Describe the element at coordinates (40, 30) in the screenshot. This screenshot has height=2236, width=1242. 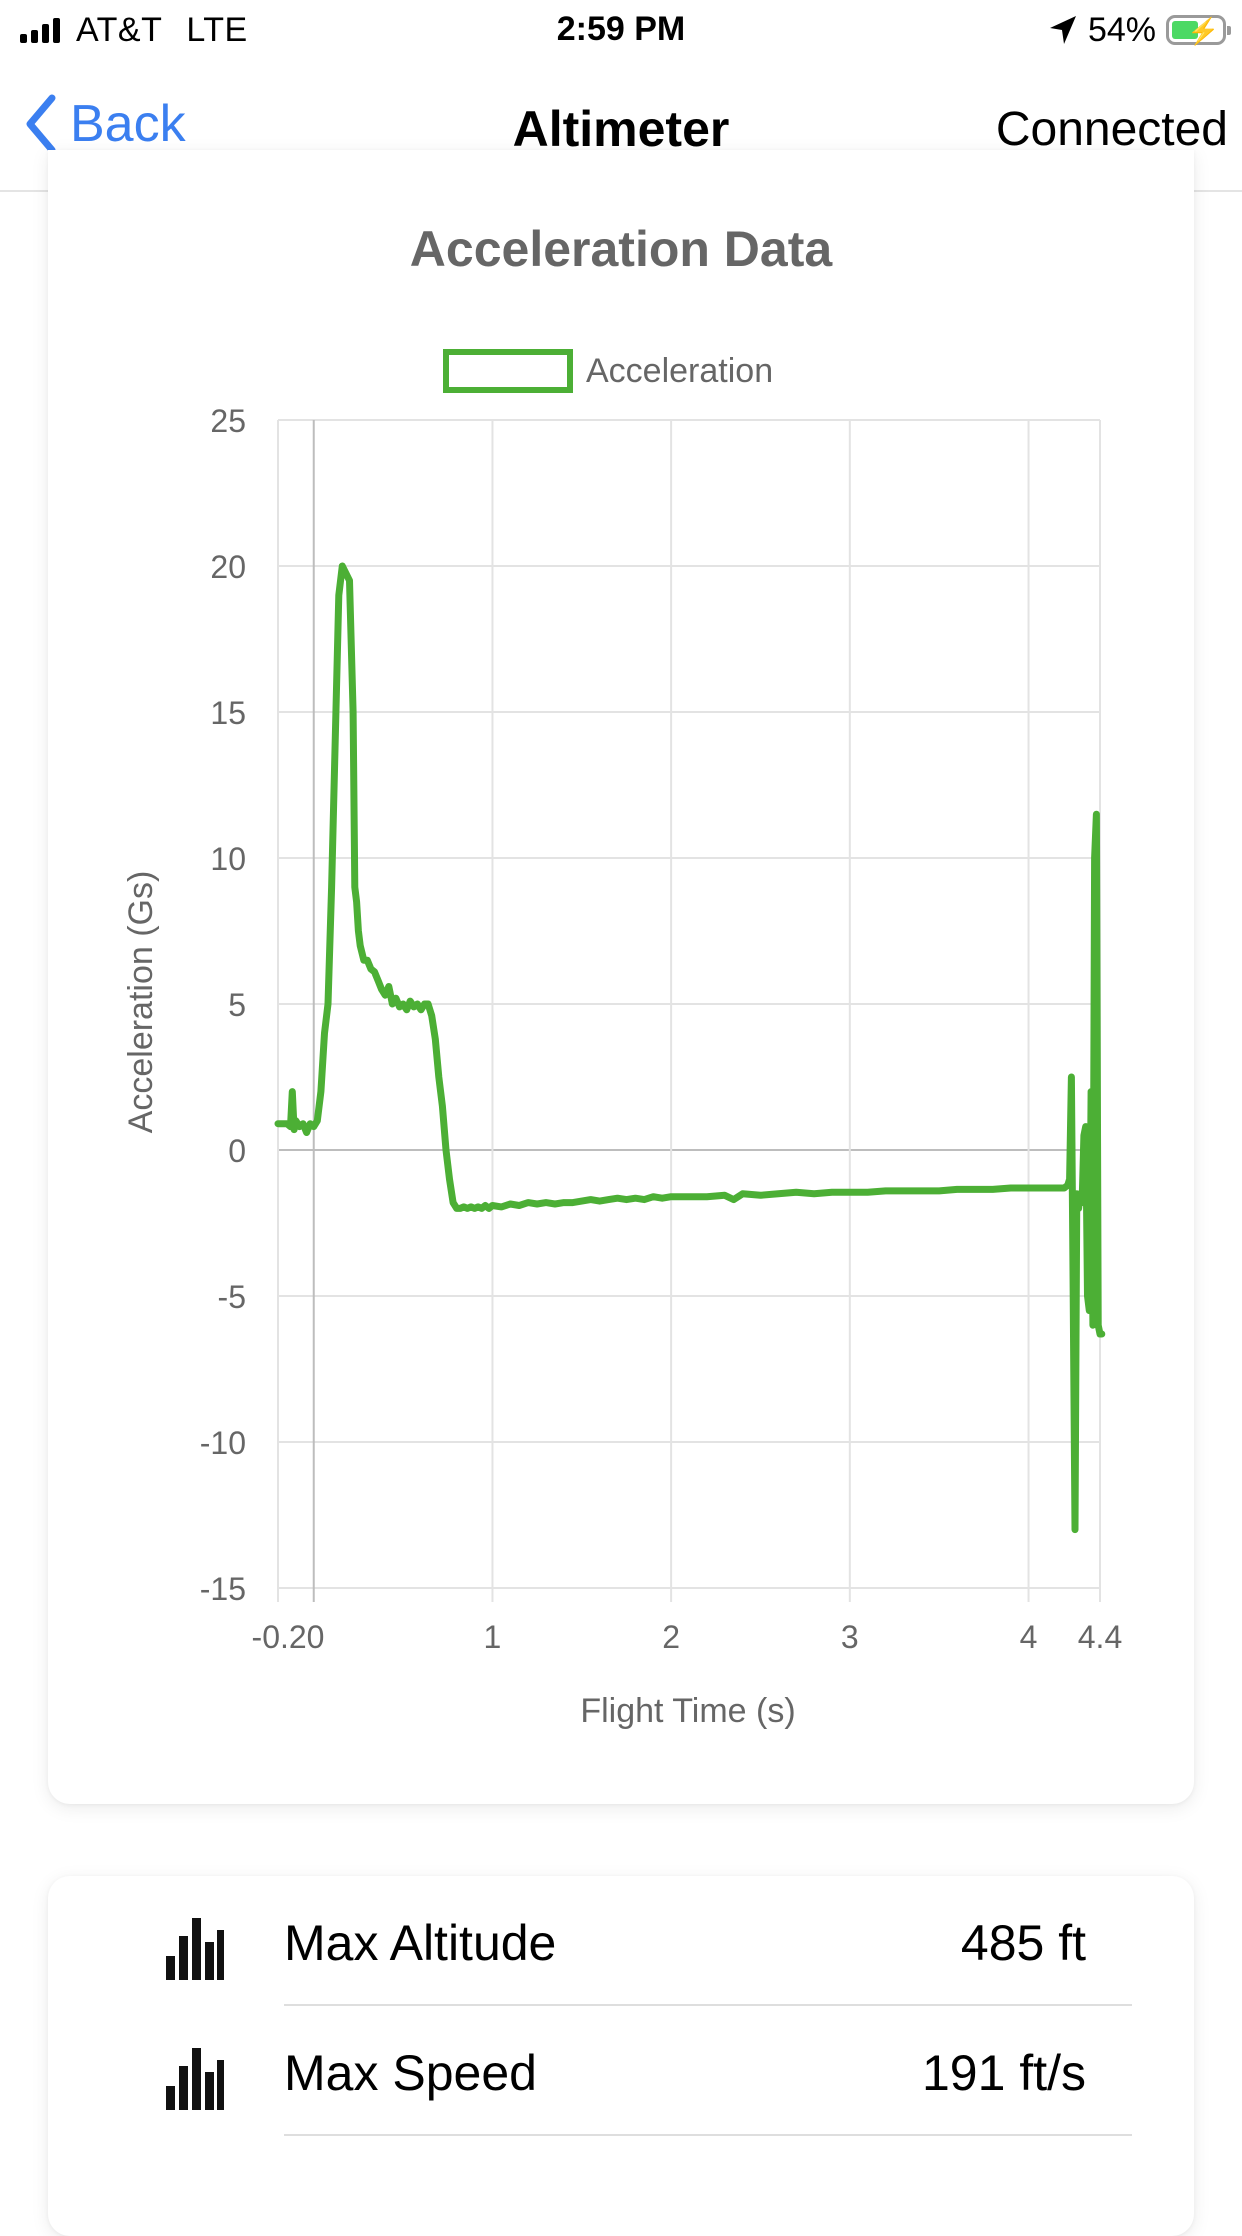
I see `cellular-signal-icon` at that location.